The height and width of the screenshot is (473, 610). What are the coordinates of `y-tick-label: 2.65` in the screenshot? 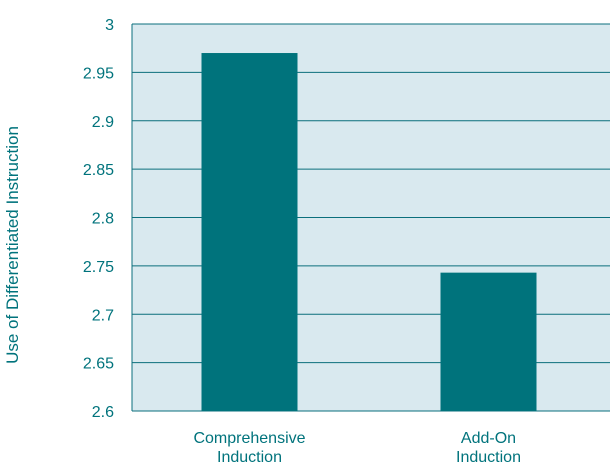 It's located at (98, 364).